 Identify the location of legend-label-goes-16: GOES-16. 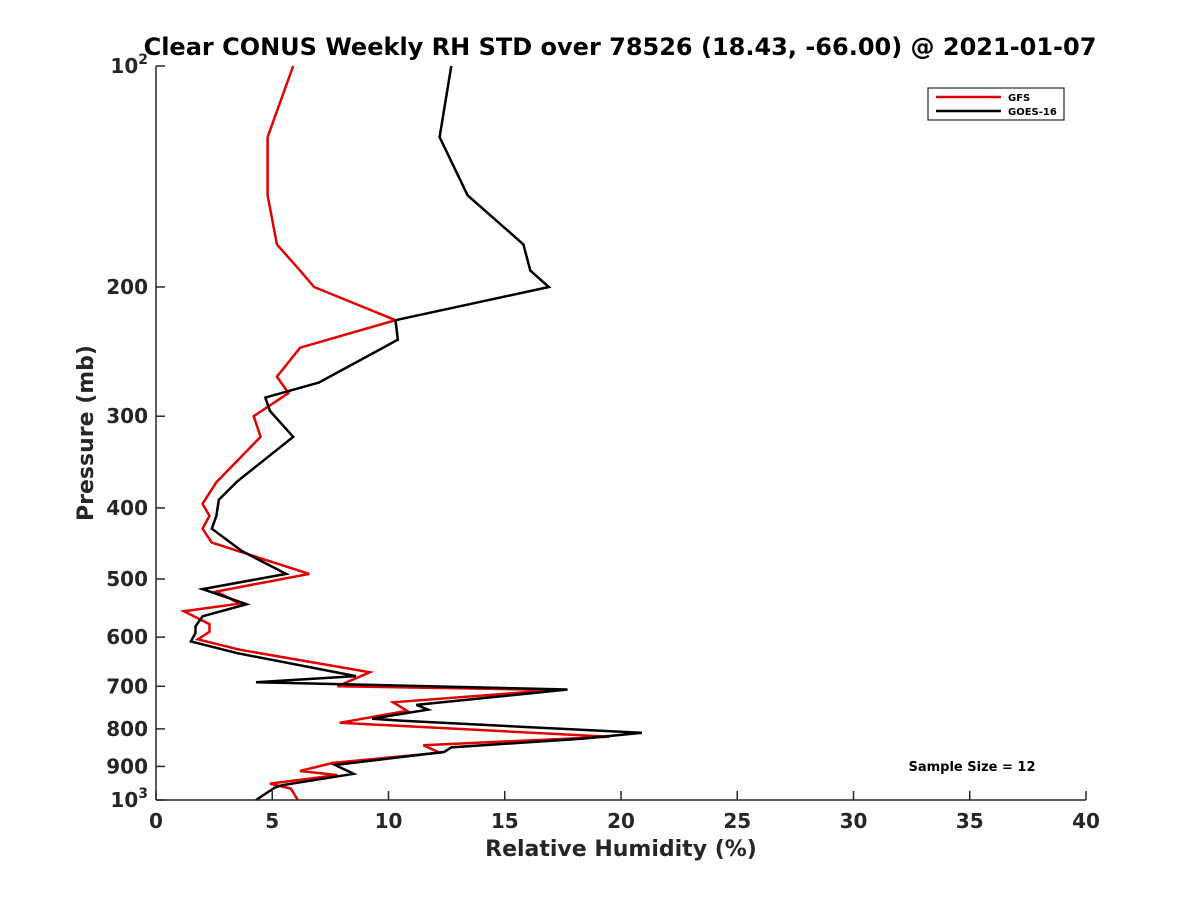
(1032, 112).